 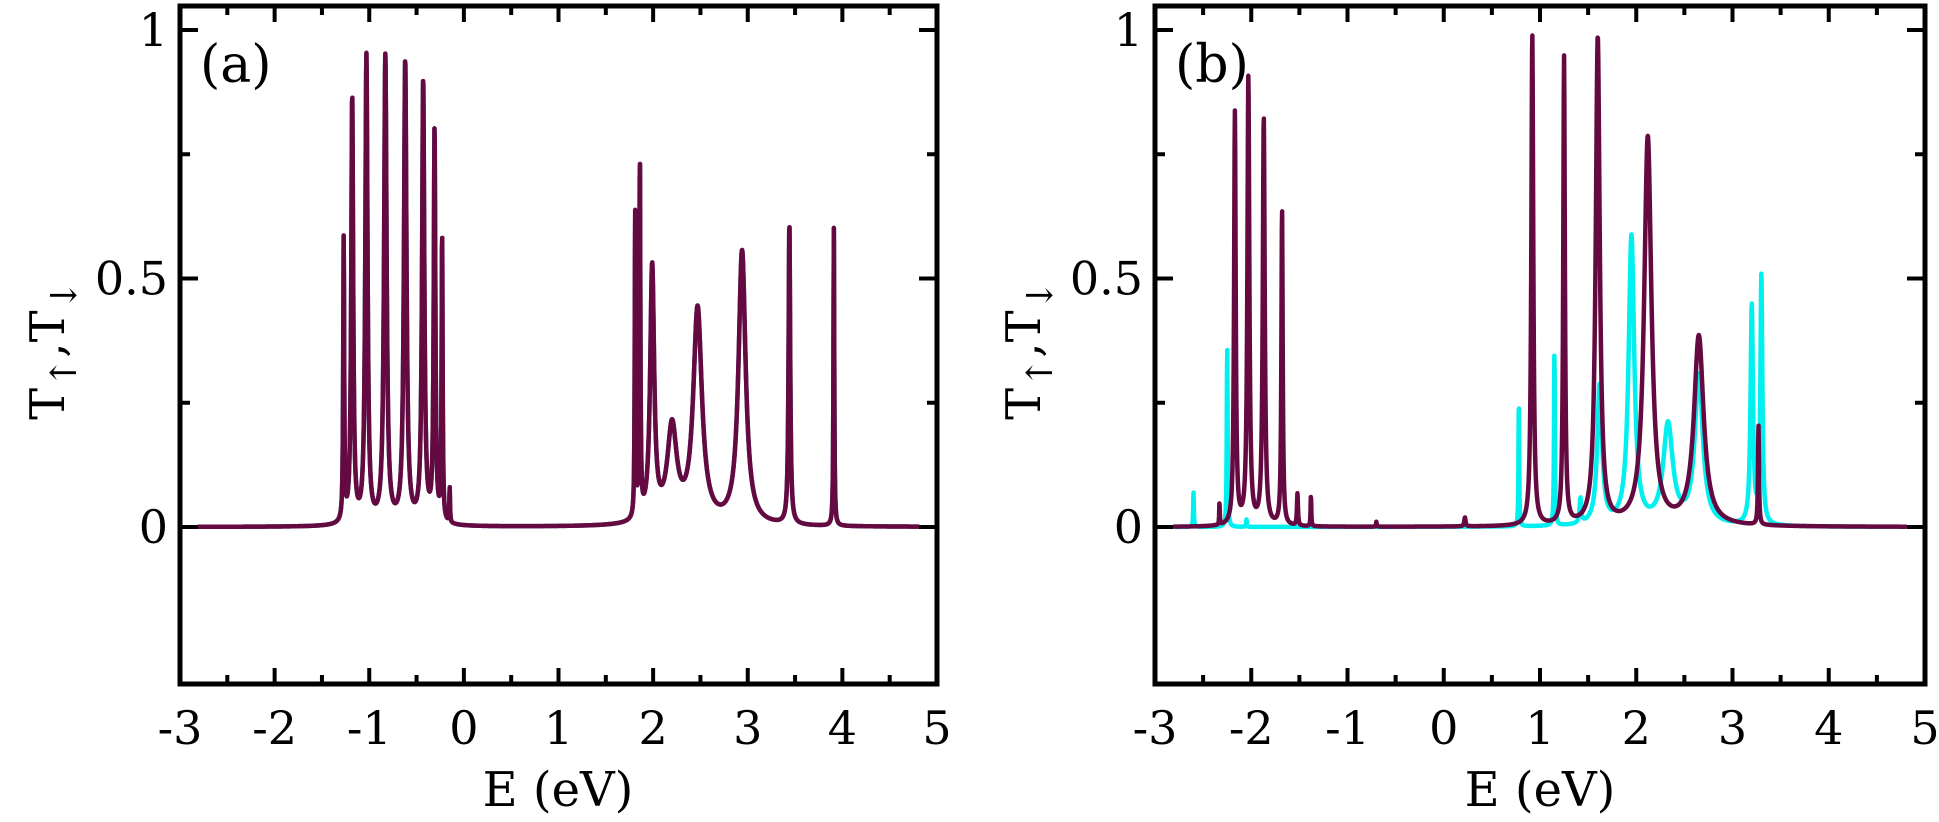 I want to click on panel-b-y-axis-title: T↑,T↓, so click(x=1028, y=350).